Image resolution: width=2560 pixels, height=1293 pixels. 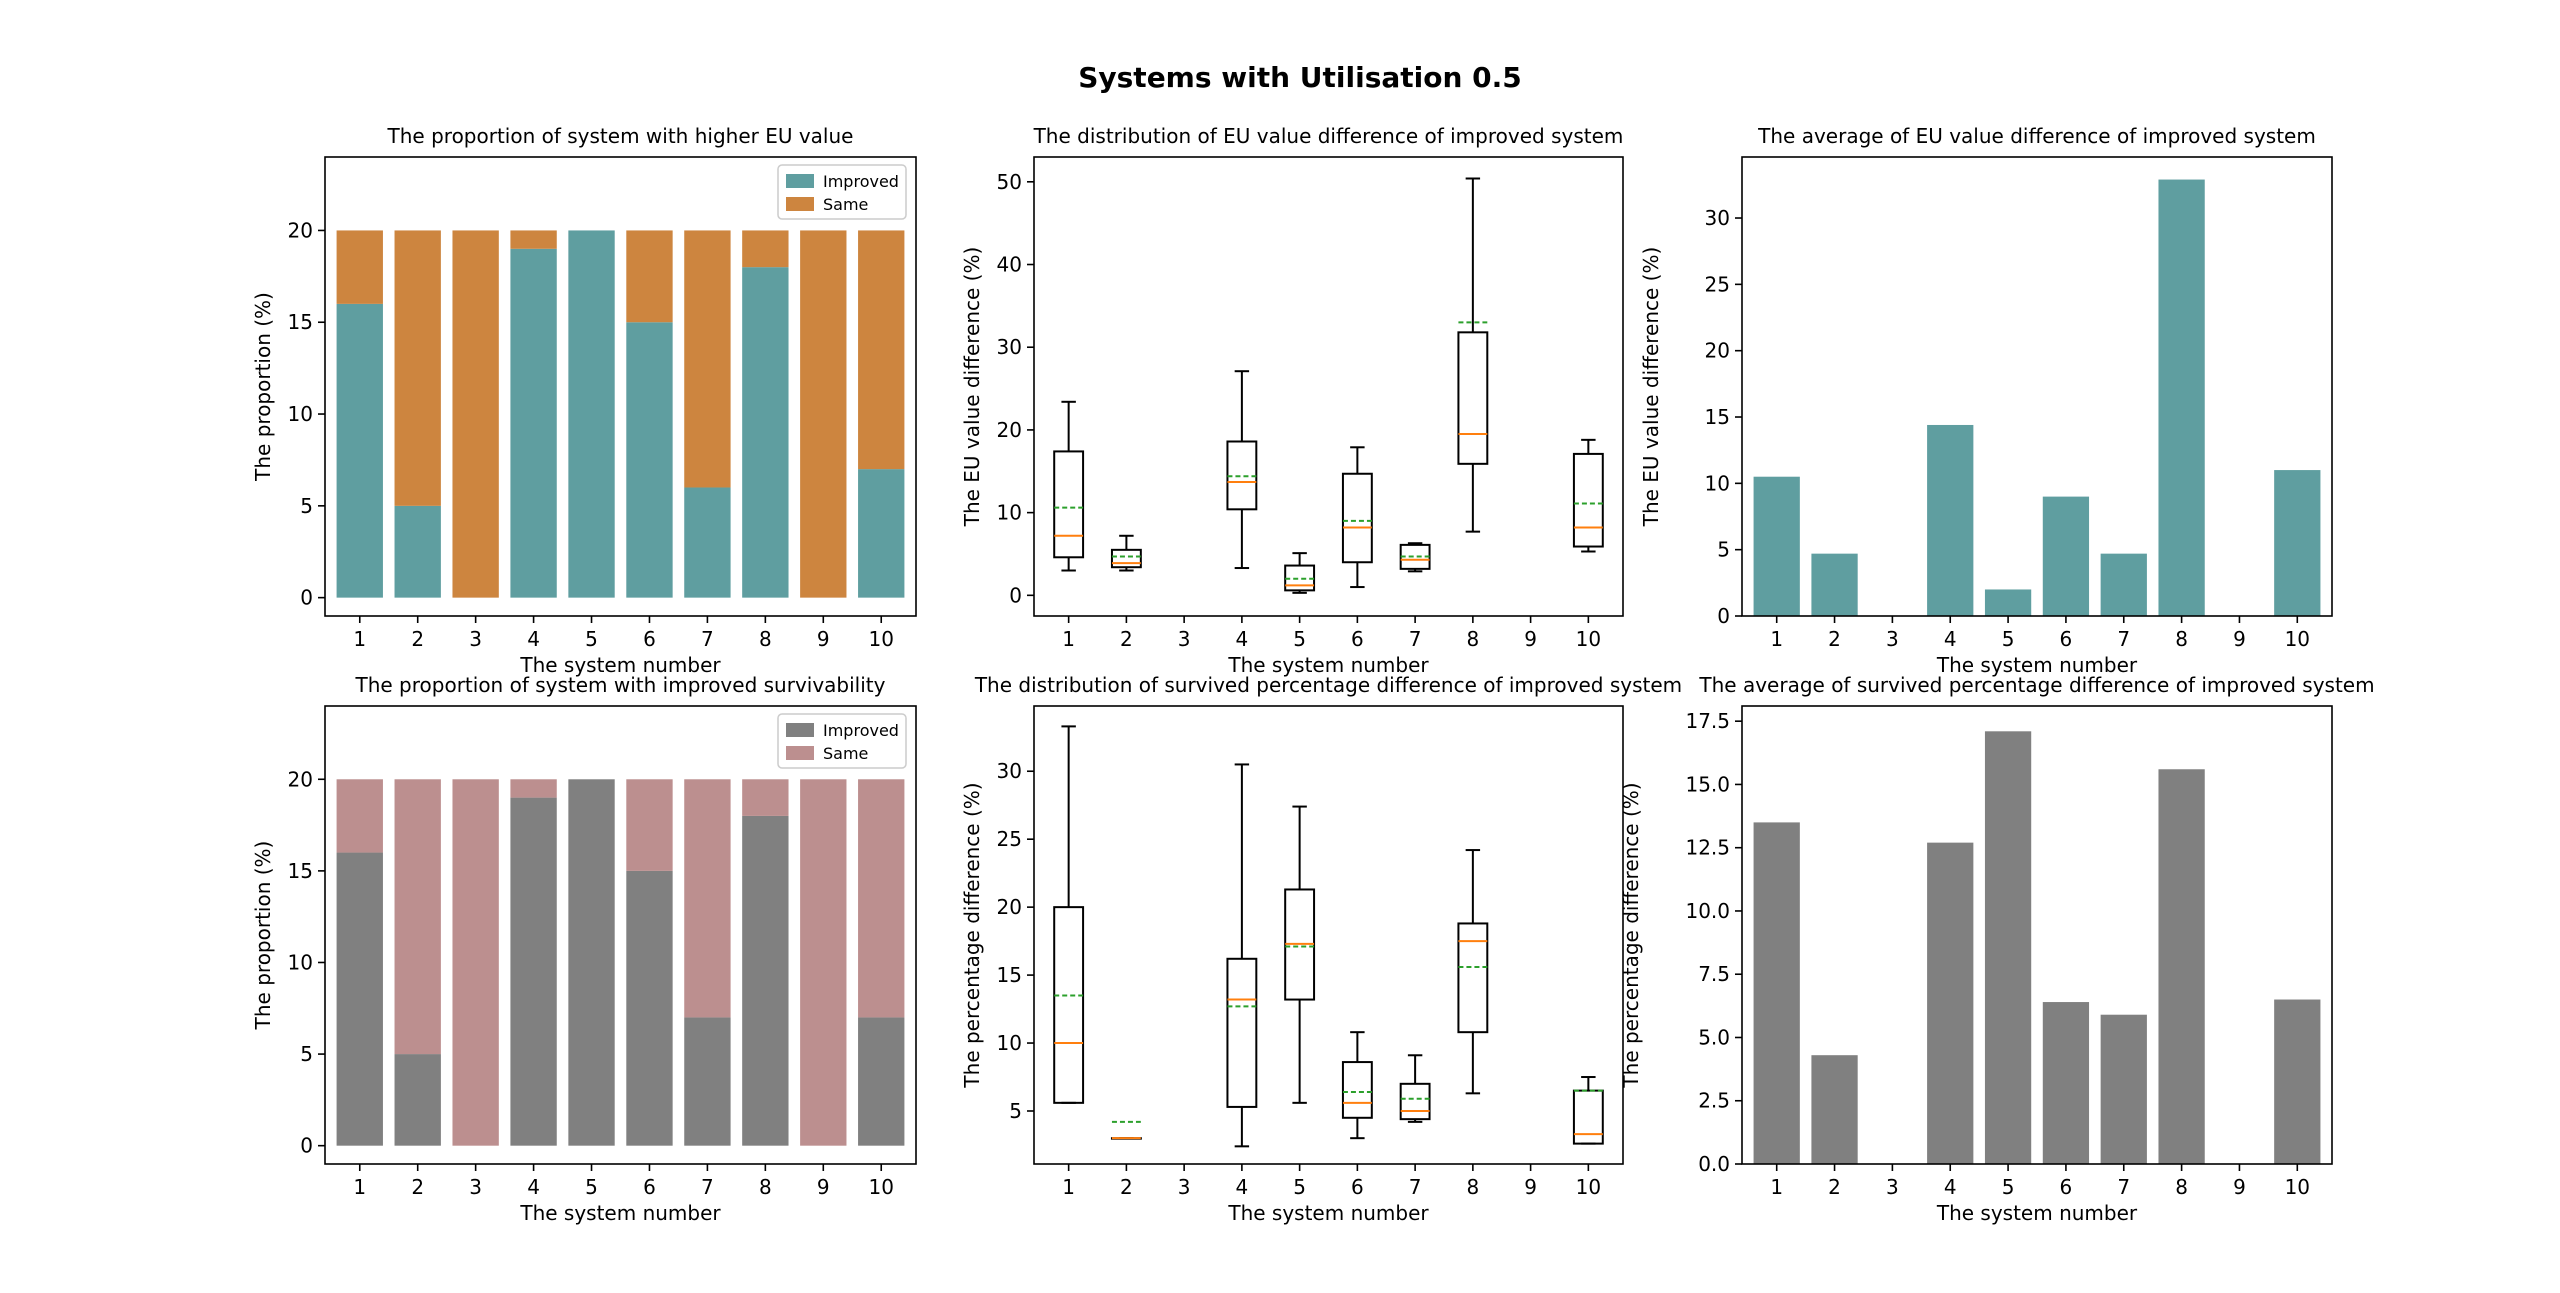 I want to click on y-tick-label-25: 25, so click(x=1009, y=839).